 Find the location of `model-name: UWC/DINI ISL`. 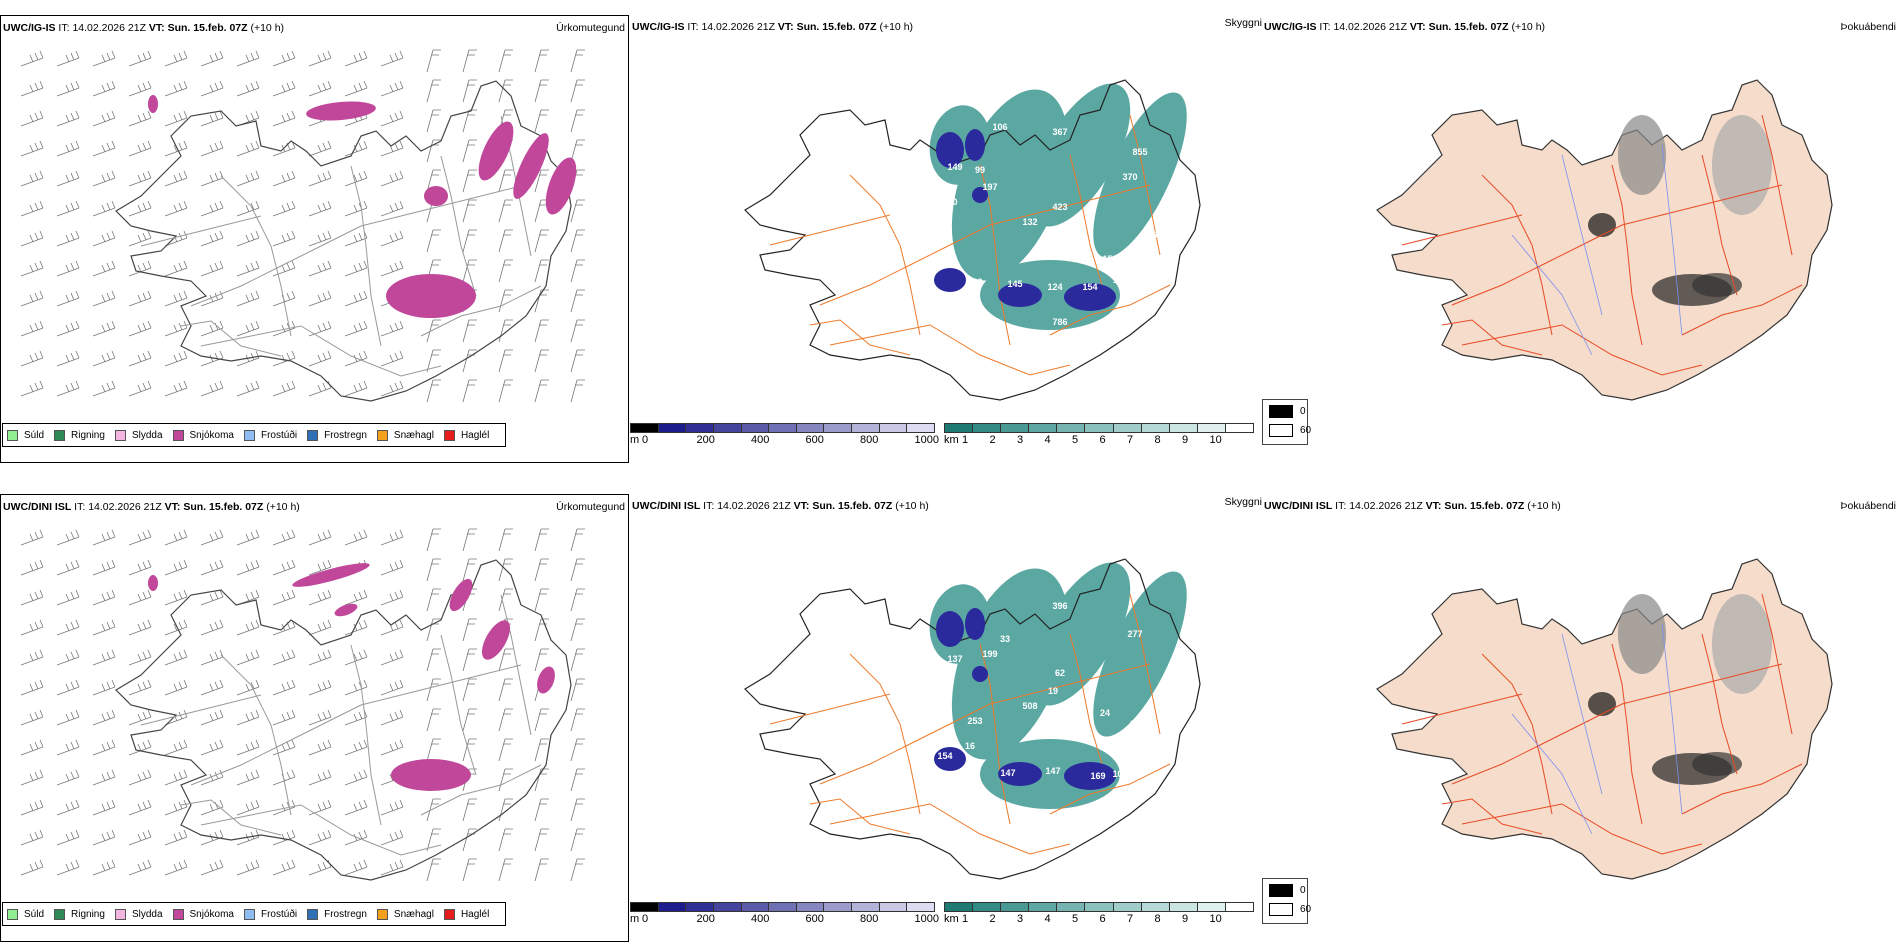

model-name: UWC/DINI ISL is located at coordinates (666, 506).